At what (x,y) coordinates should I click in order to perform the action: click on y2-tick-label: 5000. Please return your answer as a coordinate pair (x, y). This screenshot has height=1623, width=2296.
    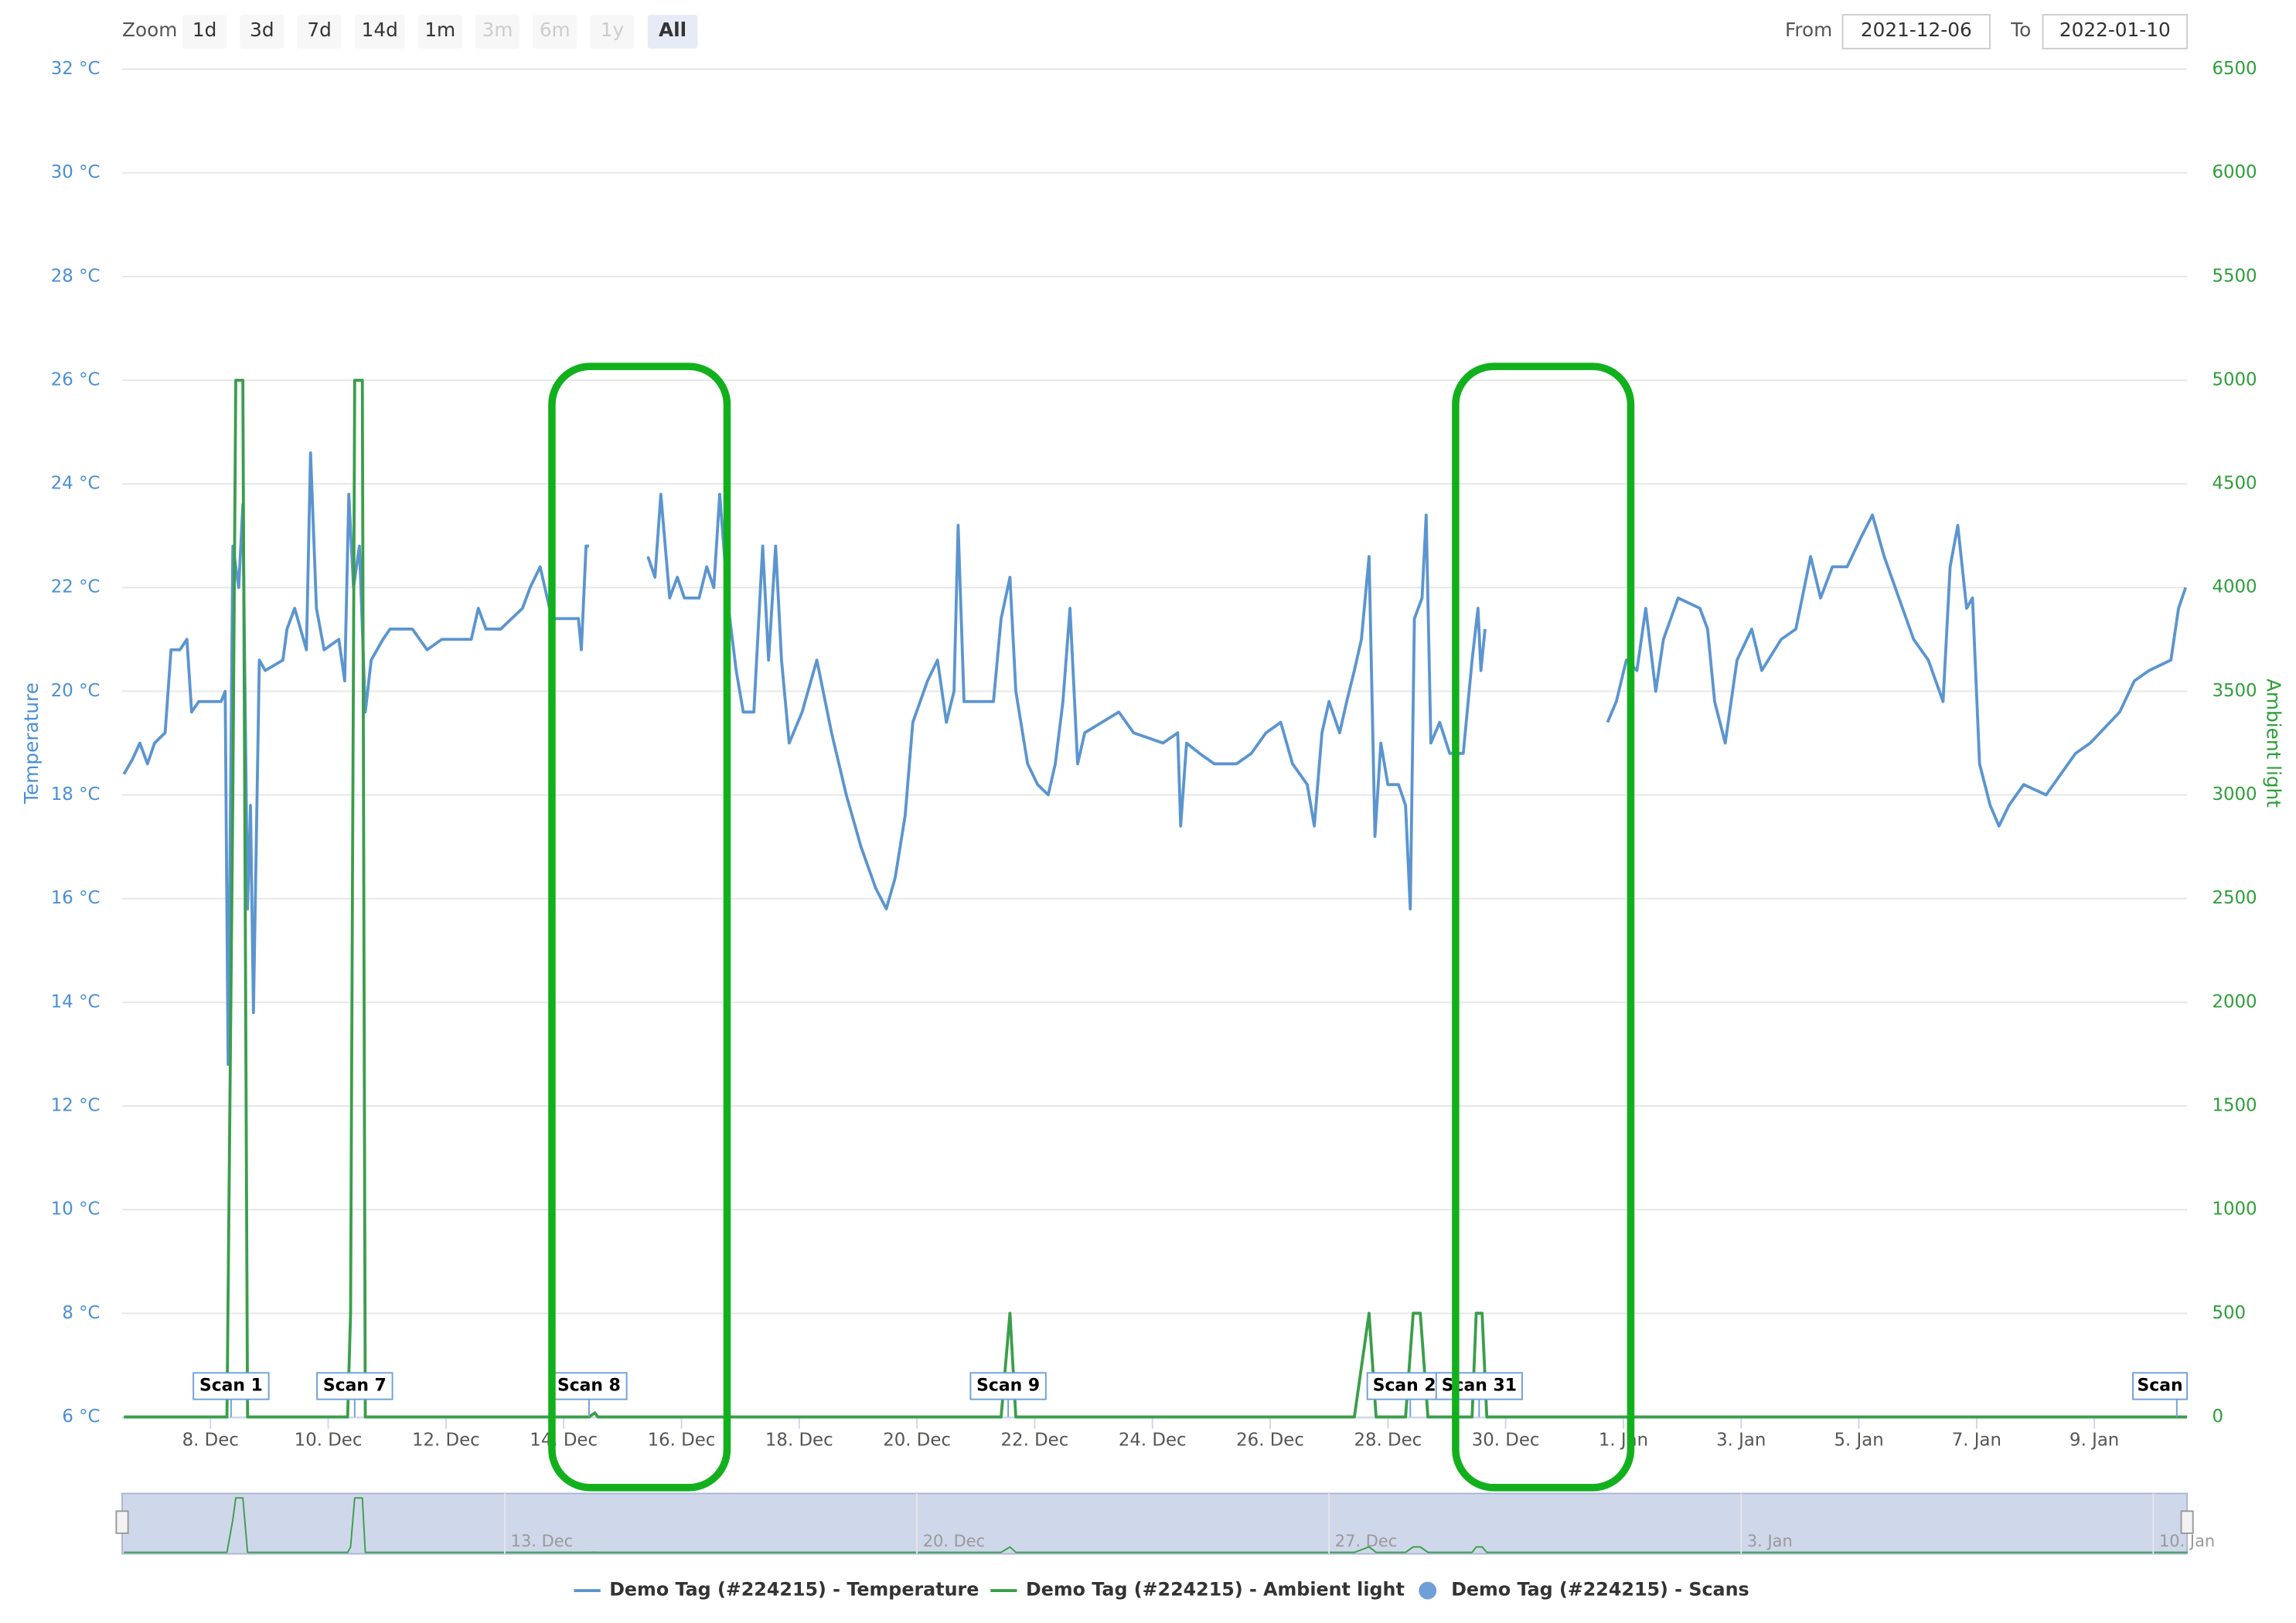
    Looking at the image, I should click on (2234, 379).